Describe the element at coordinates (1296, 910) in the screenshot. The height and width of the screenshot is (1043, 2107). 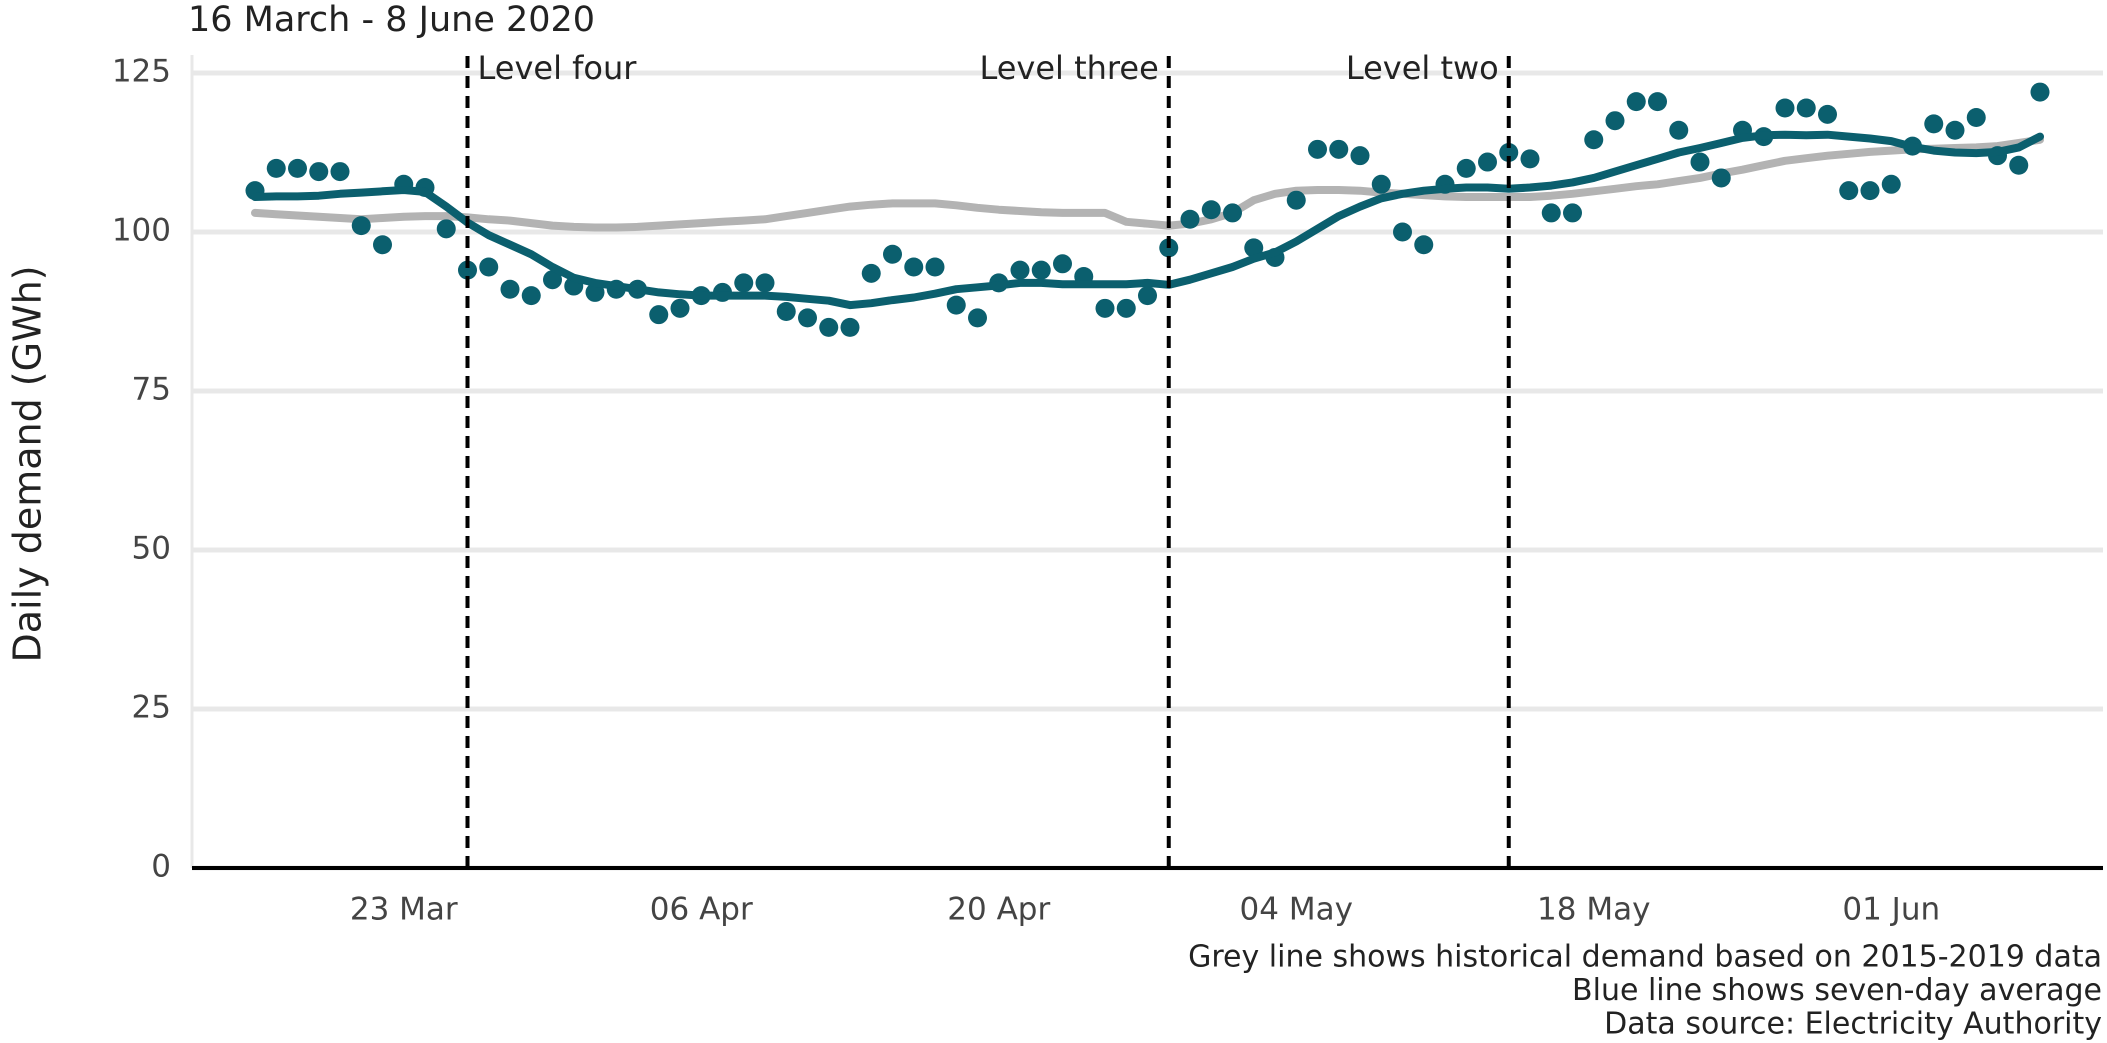
I see `x-tick-label: 04 May` at that location.